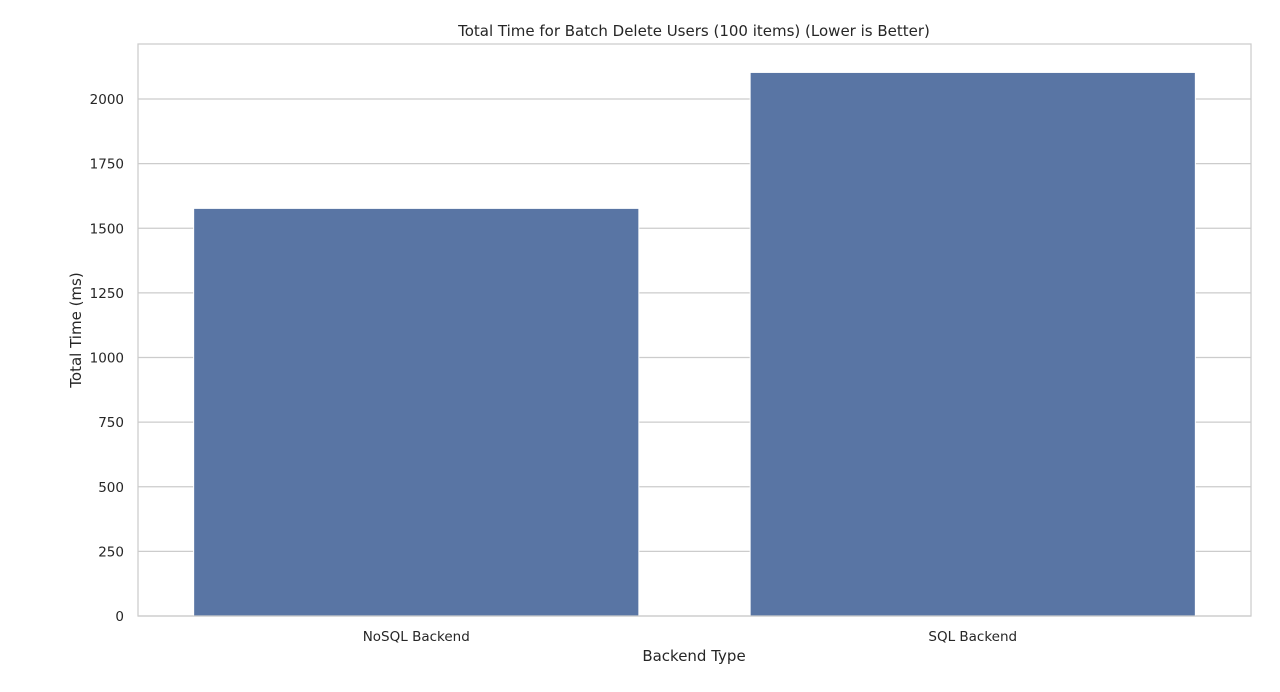 The width and height of the screenshot is (1280, 692). Describe the element at coordinates (107, 229) in the screenshot. I see `y-tick-label: 1500` at that location.